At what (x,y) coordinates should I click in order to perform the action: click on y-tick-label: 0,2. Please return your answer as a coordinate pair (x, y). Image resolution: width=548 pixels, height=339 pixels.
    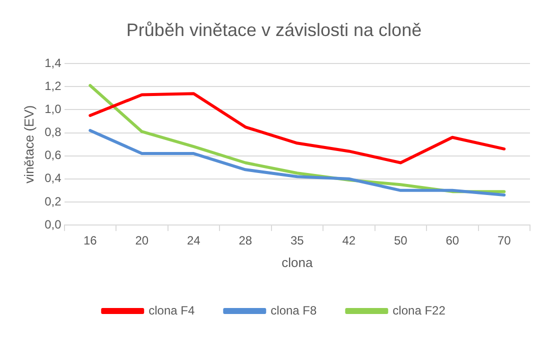
    Looking at the image, I should click on (53, 201).